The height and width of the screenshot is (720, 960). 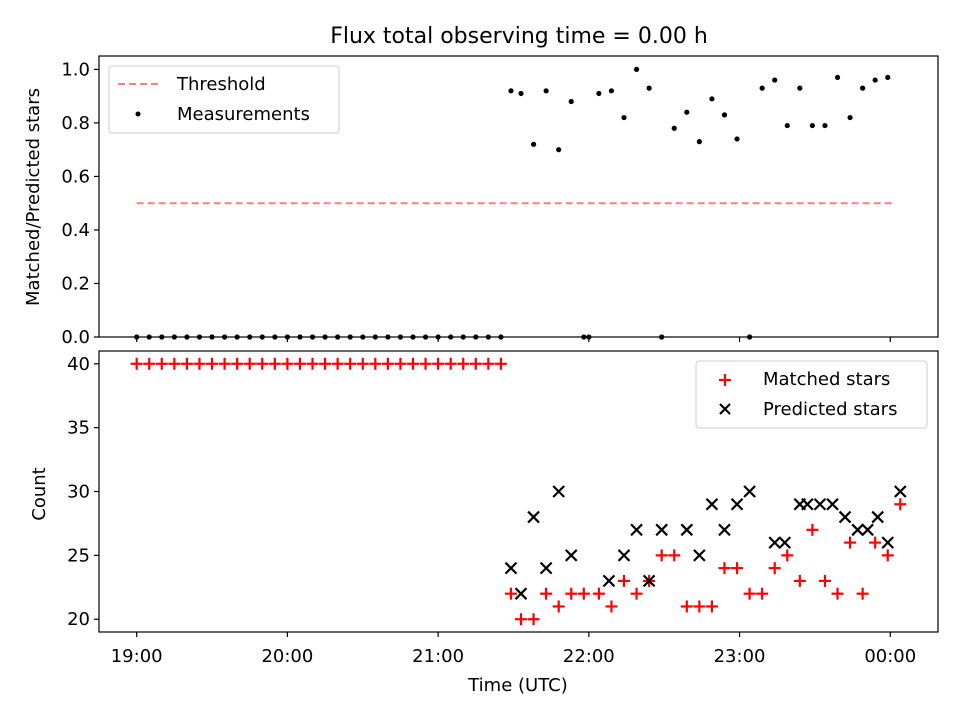 What do you see at coordinates (725, 380) in the screenshot?
I see `matched-legend-swatch` at bounding box center [725, 380].